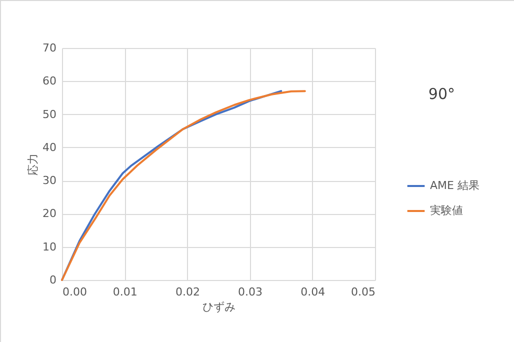  I want to click on x-tick-label: 0.00, so click(74, 292).